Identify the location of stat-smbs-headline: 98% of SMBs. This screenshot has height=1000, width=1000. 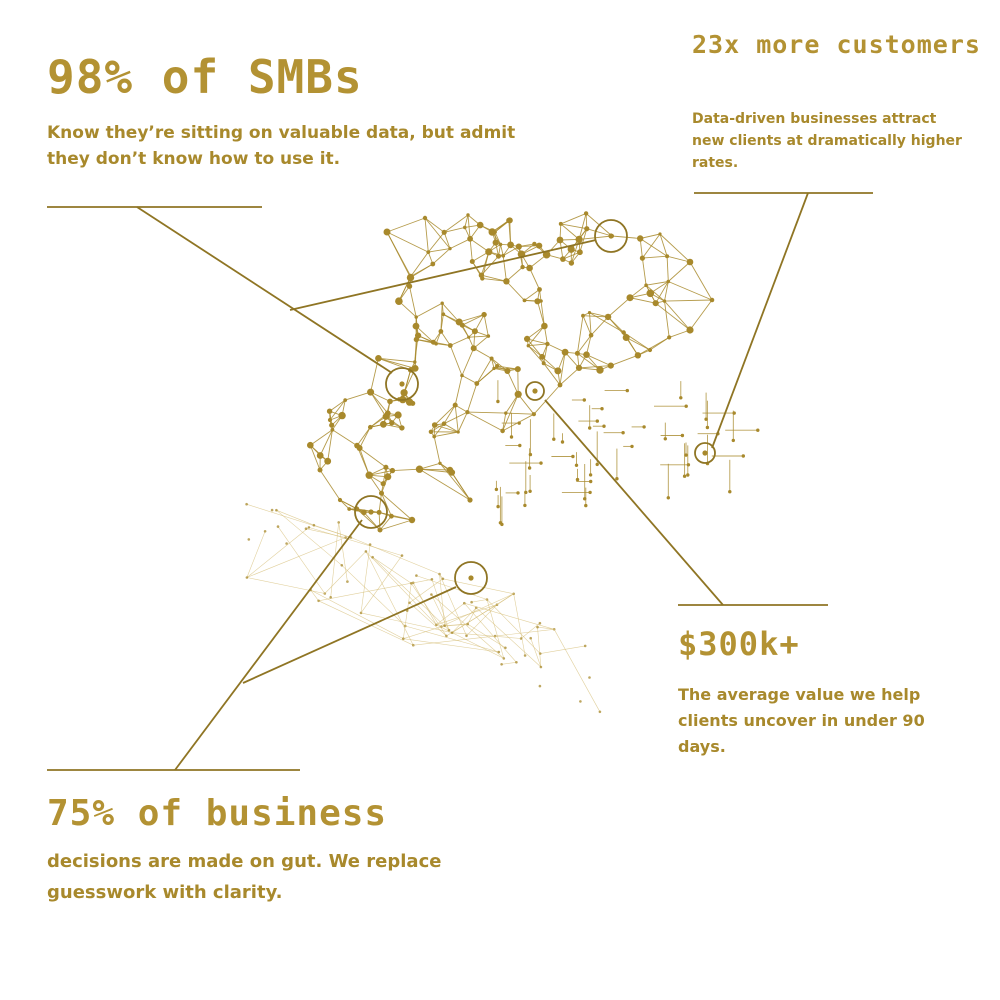
(205, 77).